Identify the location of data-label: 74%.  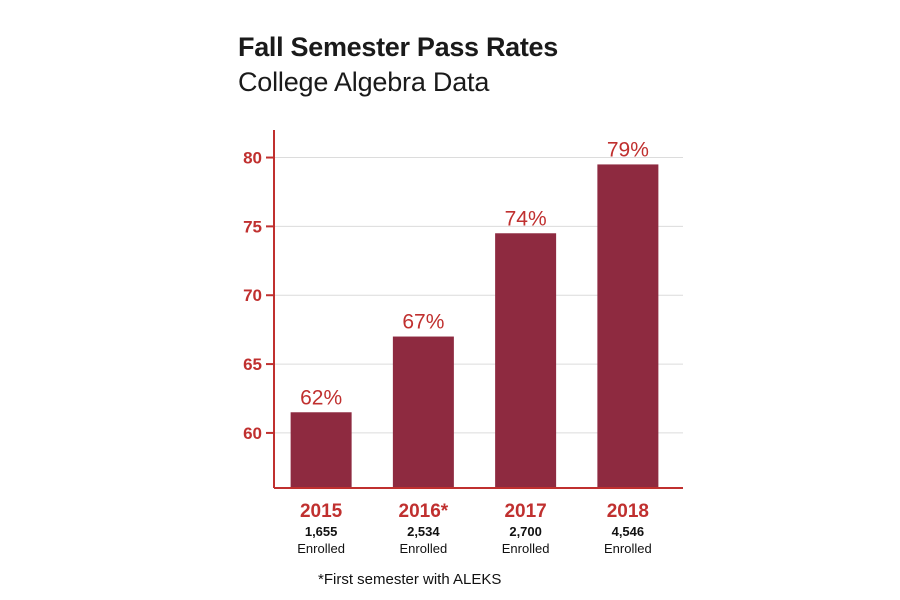
(526, 218).